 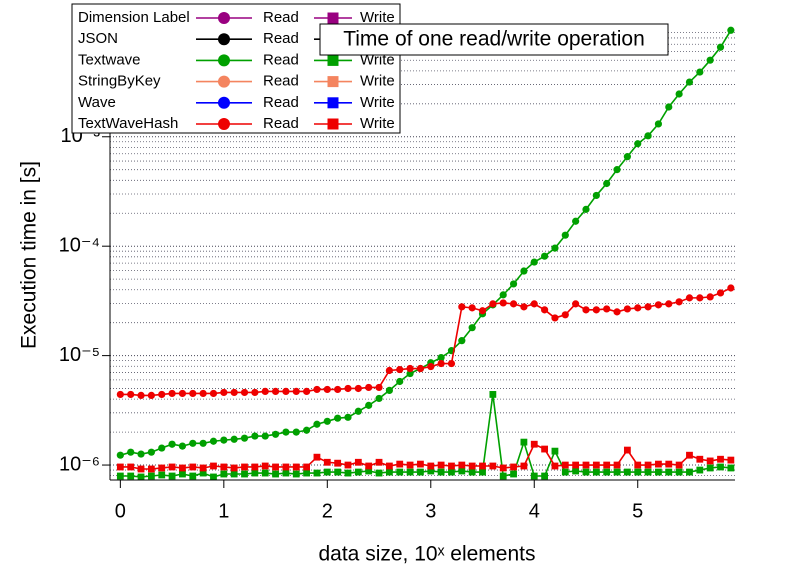 I want to click on y-tick-label: 10⁻⁴, so click(x=79, y=245).